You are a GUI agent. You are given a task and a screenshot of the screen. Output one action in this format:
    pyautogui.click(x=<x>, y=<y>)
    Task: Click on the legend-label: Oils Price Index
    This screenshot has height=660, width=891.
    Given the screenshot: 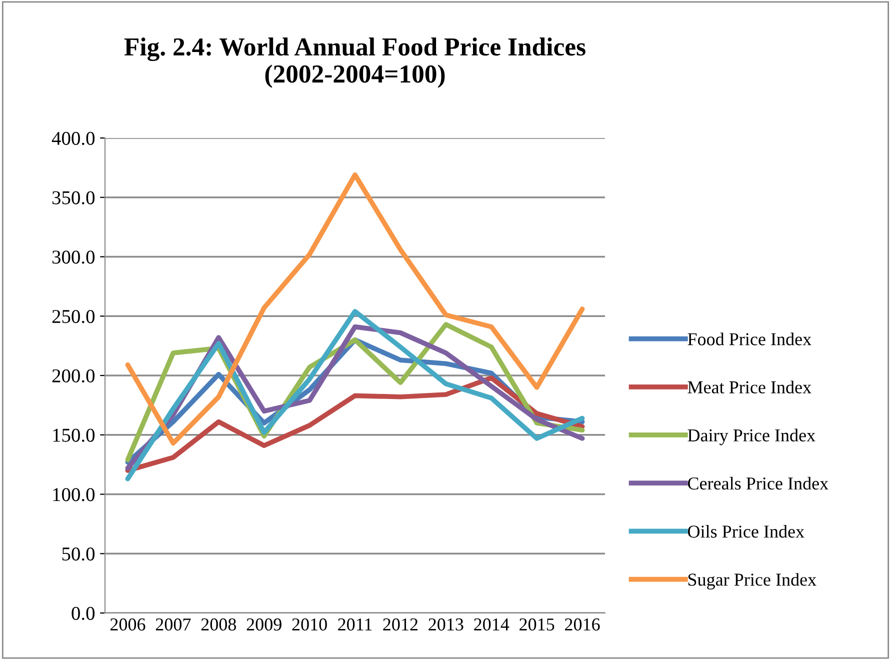 What is the action you would take?
    pyautogui.click(x=746, y=531)
    